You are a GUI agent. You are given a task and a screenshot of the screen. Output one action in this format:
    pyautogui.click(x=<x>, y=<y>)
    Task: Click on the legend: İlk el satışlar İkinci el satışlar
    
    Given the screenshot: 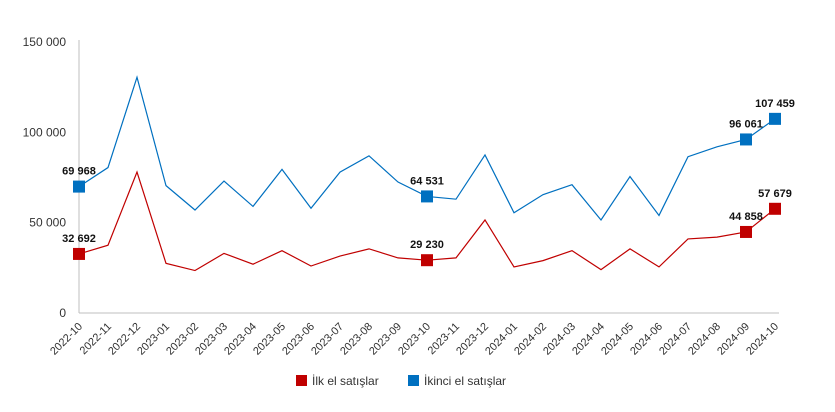 What is the action you would take?
    pyautogui.click(x=401, y=381)
    